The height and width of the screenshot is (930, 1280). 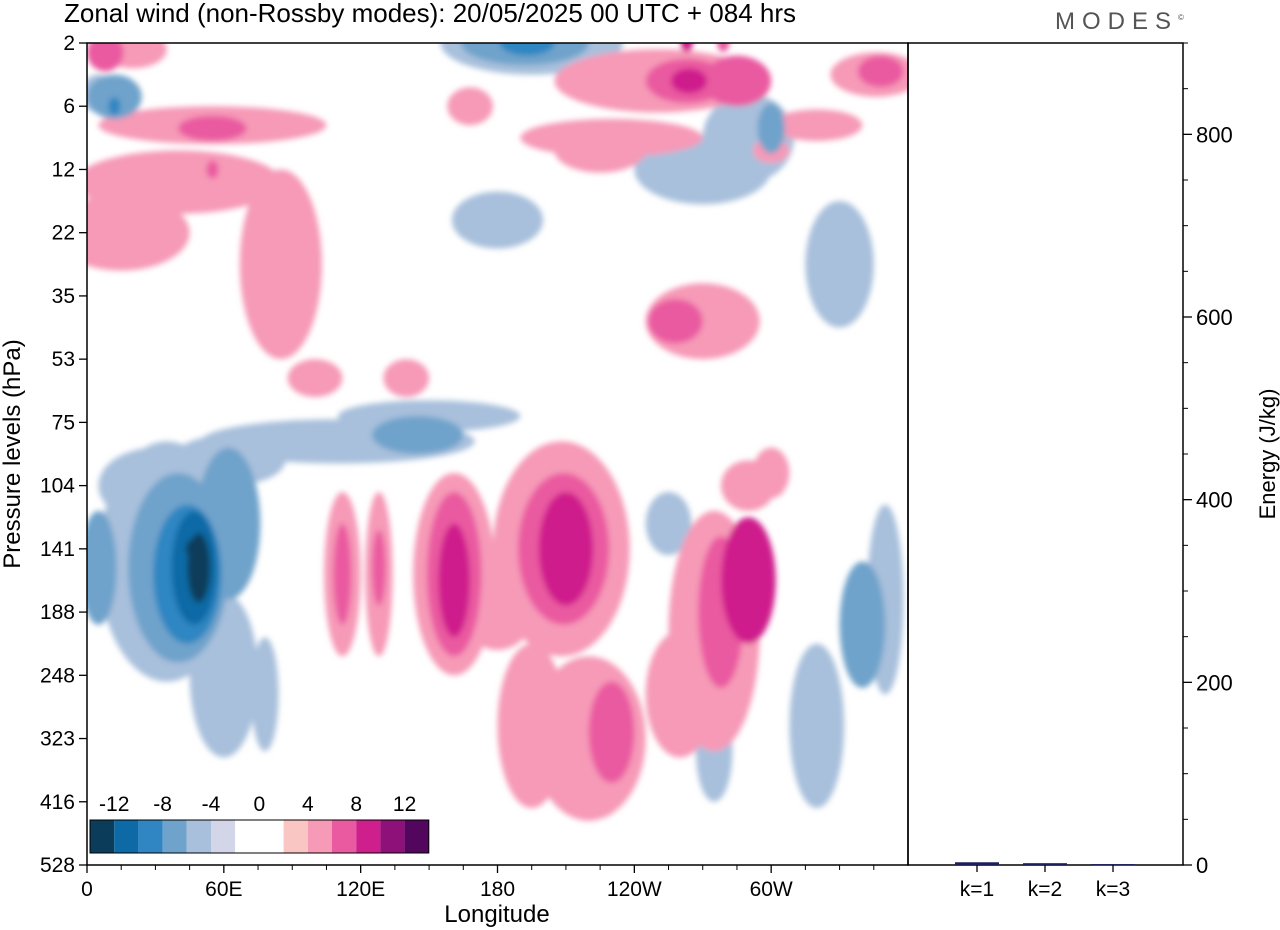 What do you see at coordinates (69, 106) in the screenshot?
I see `y-tick-label: 6` at bounding box center [69, 106].